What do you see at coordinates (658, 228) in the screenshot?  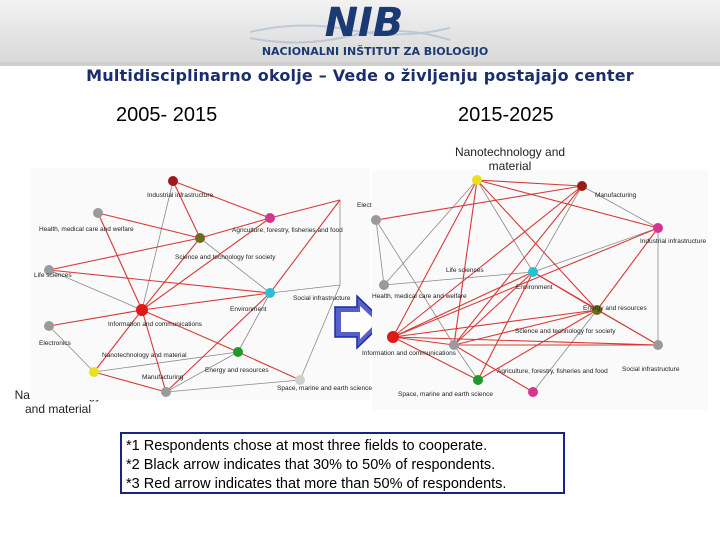 I see `node-right-industrial` at bounding box center [658, 228].